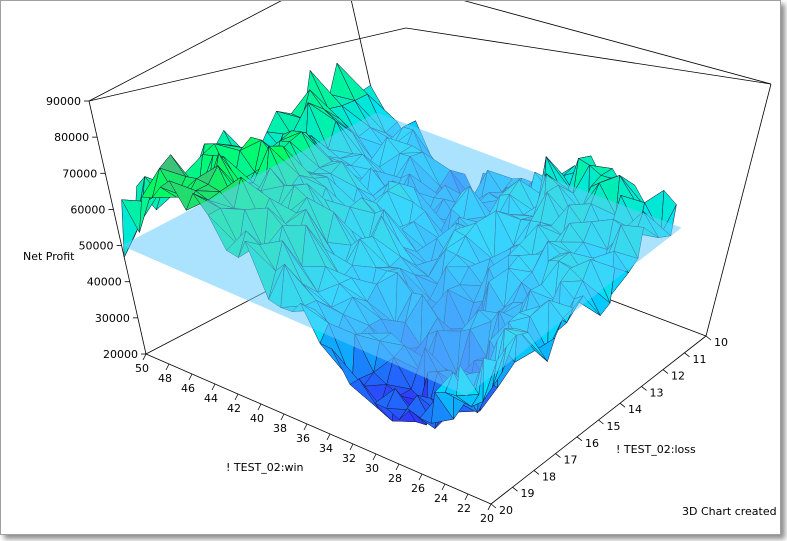  Describe the element at coordinates (487, 518) in the screenshot. I see `x-tick-label: 20` at that location.